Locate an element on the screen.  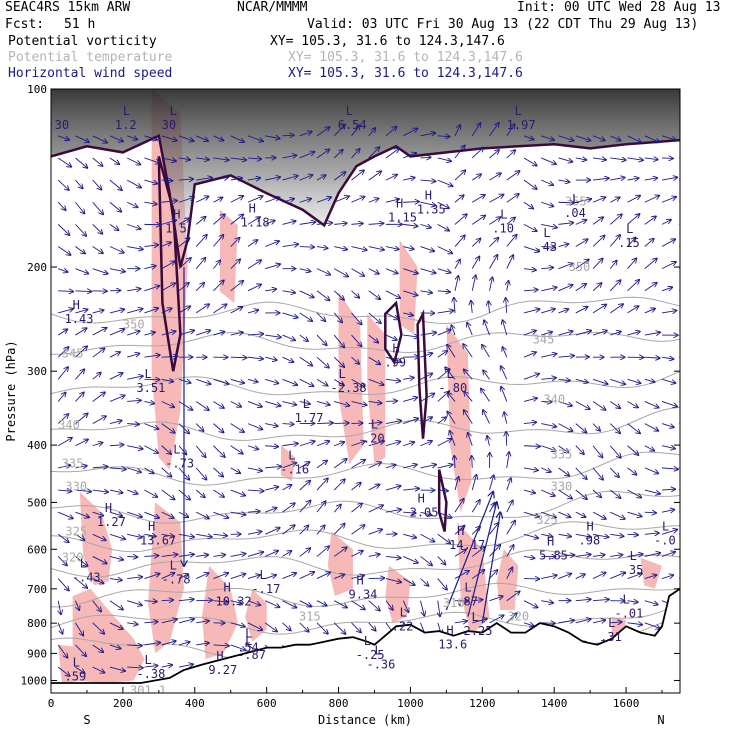
theta-label: 335 is located at coordinates (73, 464).